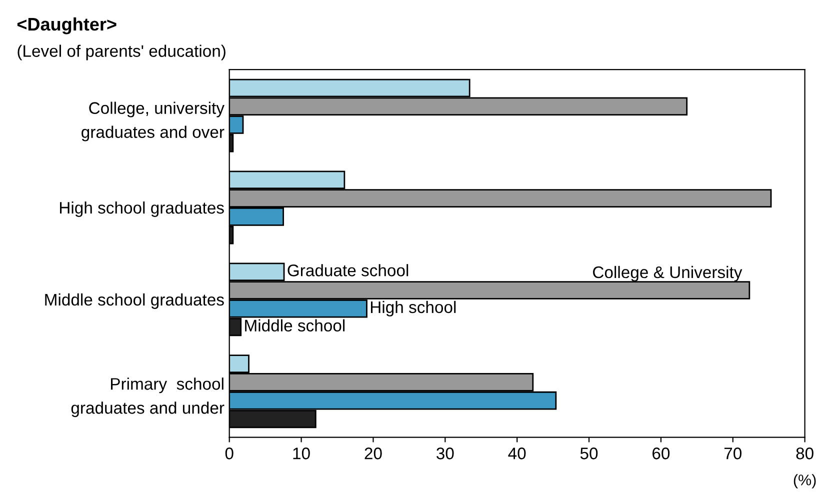 This screenshot has height=497, width=834. What do you see at coordinates (733, 454) in the screenshot?
I see `x-tick-label: 70` at bounding box center [733, 454].